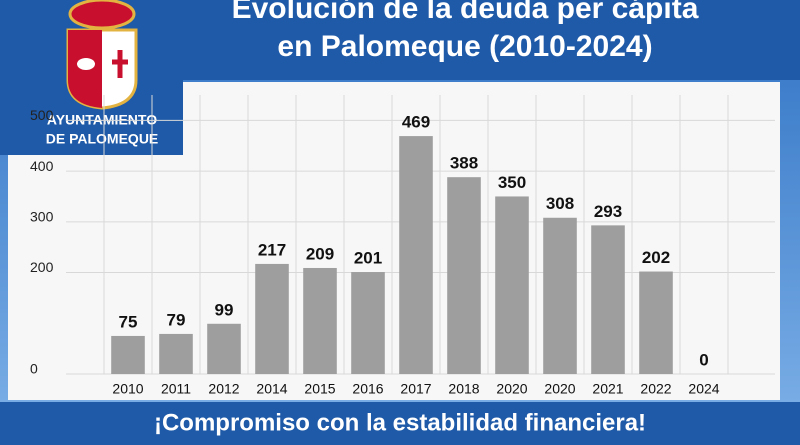 Image resolution: width=800 pixels, height=445 pixels. What do you see at coordinates (703, 359) in the screenshot?
I see `value-label: 0` at bounding box center [703, 359].